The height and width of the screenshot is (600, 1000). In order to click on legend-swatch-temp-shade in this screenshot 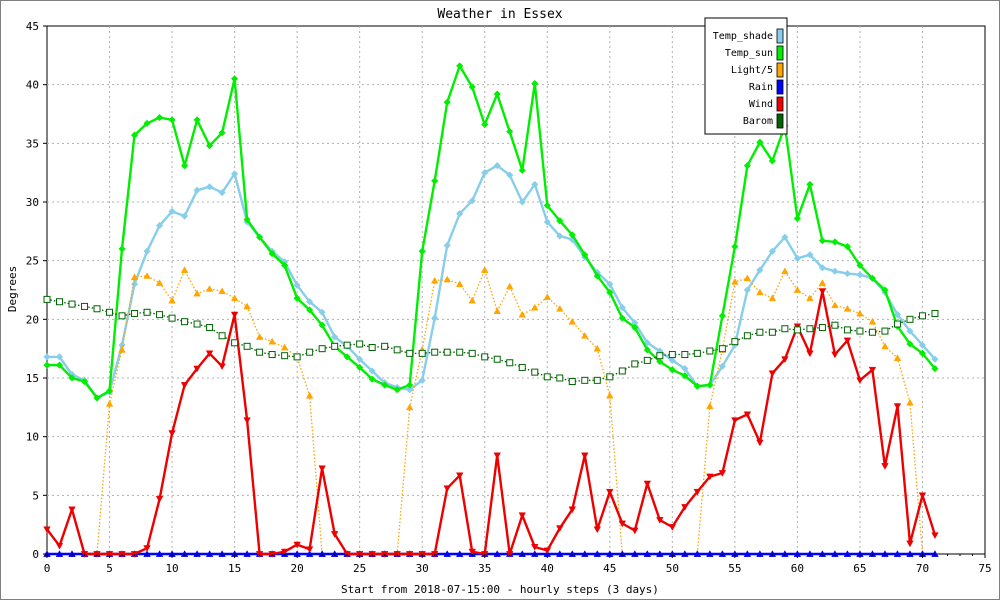, I will do `click(780, 36)`.